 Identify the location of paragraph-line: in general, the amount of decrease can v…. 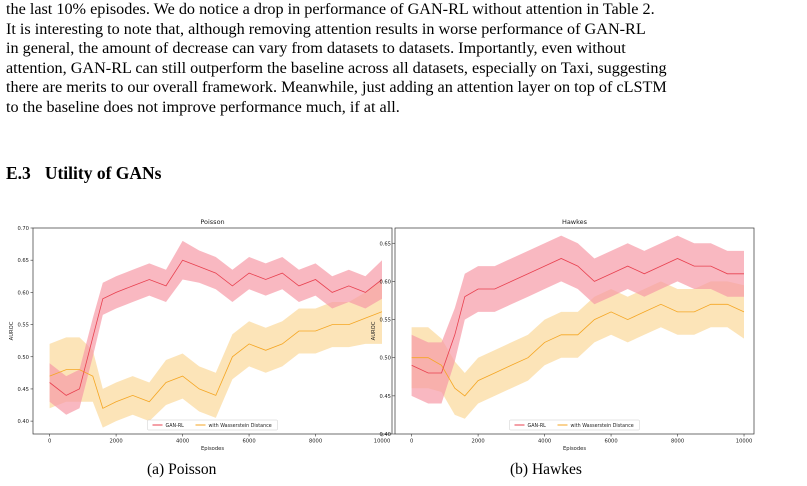
(316, 48).